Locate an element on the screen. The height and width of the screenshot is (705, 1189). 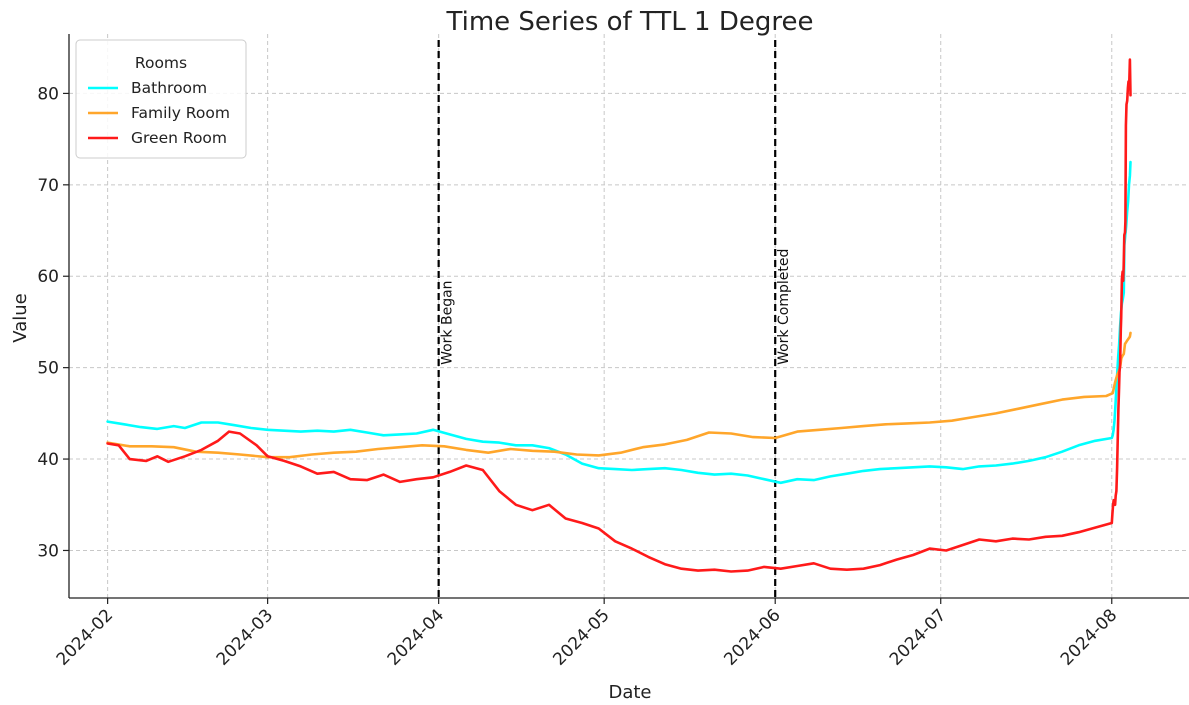
y-tick-label: 70 is located at coordinates (48, 186).